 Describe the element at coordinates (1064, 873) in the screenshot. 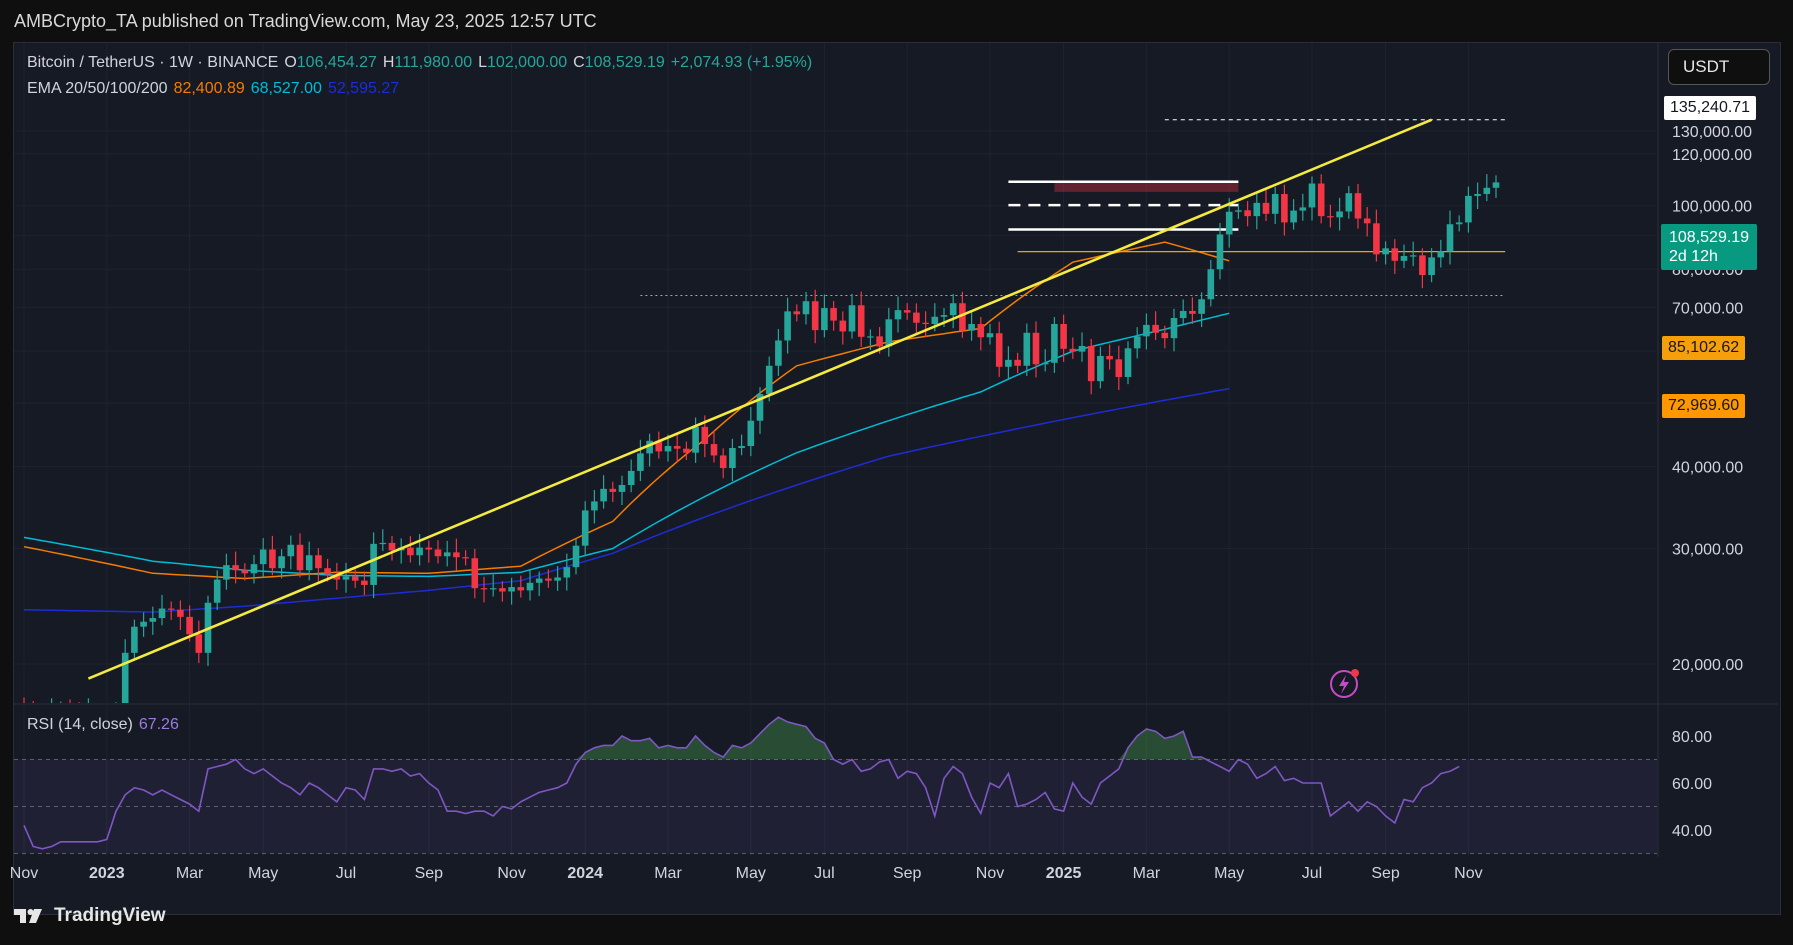

I see `time-tick-label: 2025` at that location.